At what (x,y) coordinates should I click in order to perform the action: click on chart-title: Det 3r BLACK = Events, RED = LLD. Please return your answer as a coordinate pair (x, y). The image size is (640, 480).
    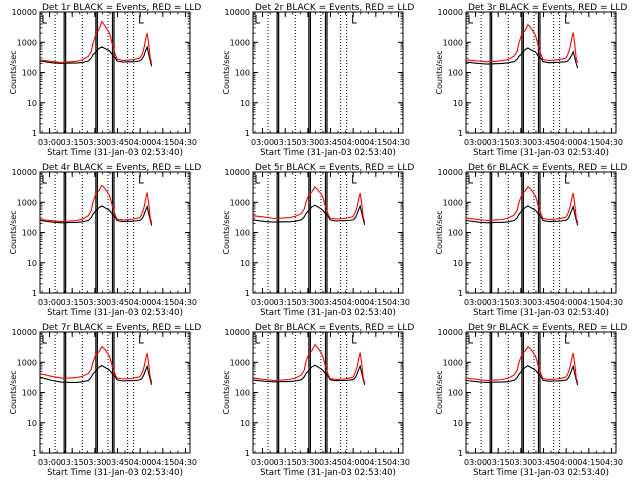
    Looking at the image, I should click on (547, 8).